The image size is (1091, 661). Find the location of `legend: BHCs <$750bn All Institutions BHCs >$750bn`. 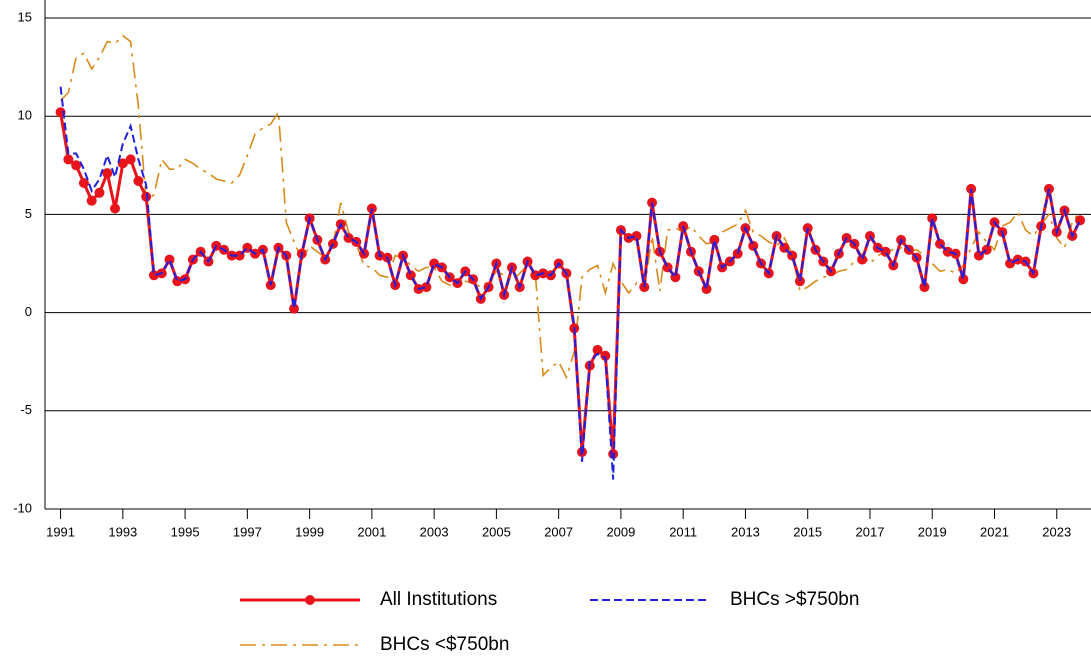

legend: BHCs <$750bn All Institutions BHCs >$750bn is located at coordinates (549, 622).